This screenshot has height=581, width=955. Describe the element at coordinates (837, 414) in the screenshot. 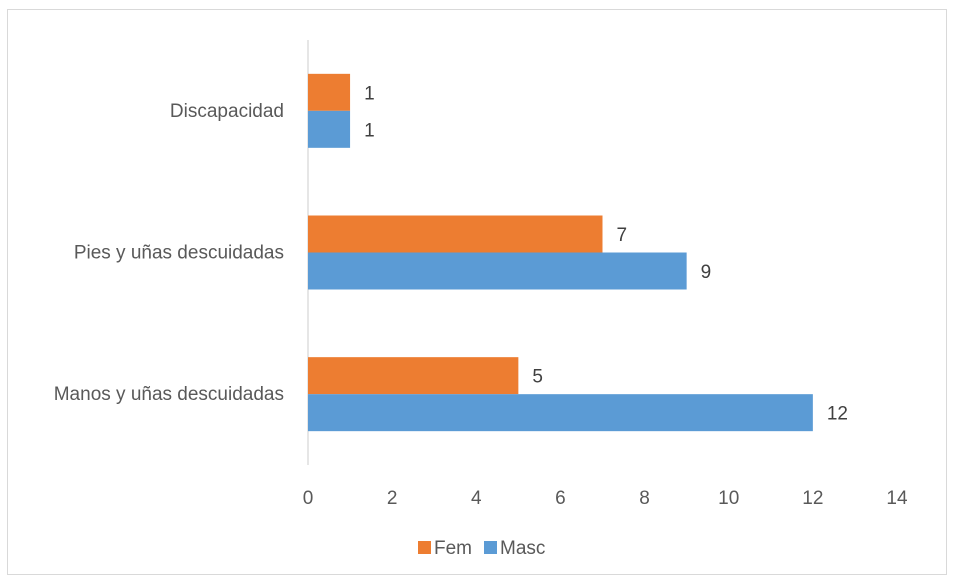

I see `data-label: 12` at that location.